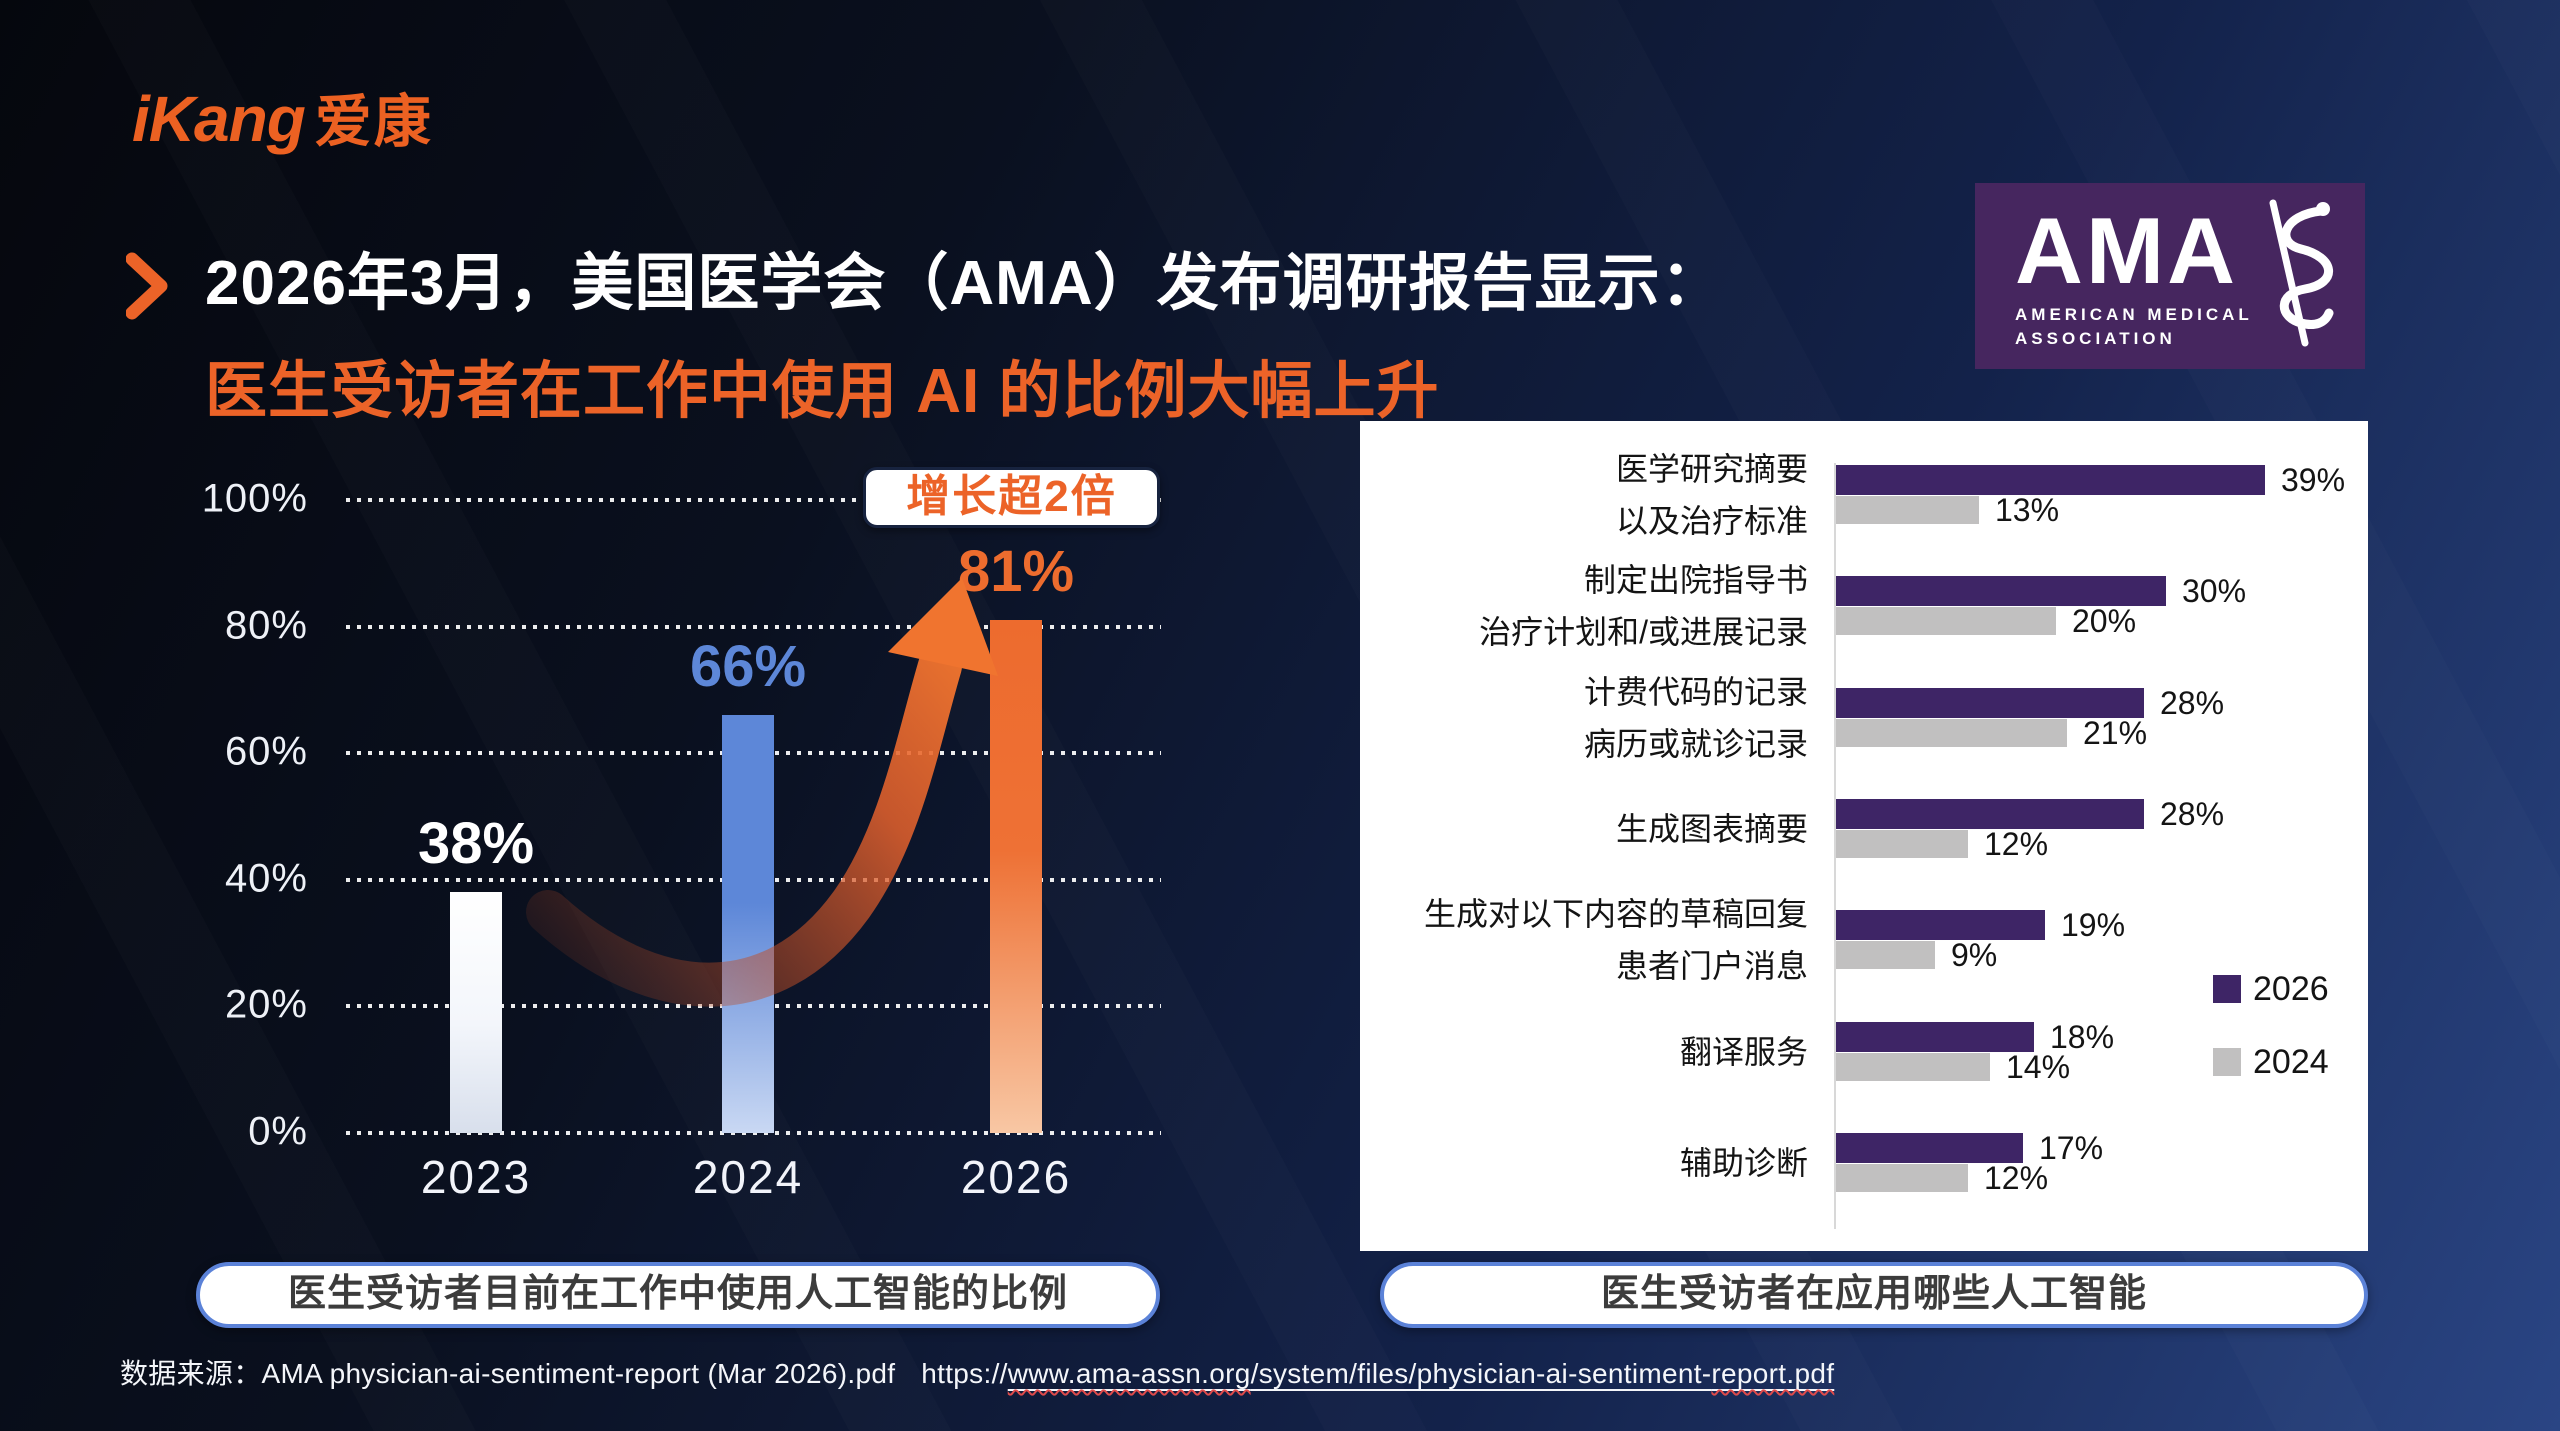 The height and width of the screenshot is (1431, 2560). I want to click on page-title-line2: 医生受访者在工作中使用 AI 的比例大幅上升, so click(822, 391).